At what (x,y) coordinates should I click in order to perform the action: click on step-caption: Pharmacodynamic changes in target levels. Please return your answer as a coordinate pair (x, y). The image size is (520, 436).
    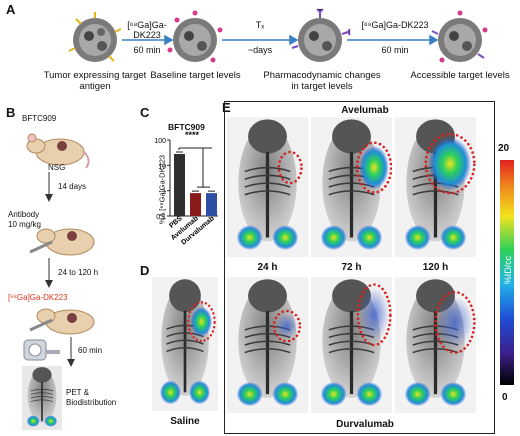
    Looking at the image, I should click on (322, 81).